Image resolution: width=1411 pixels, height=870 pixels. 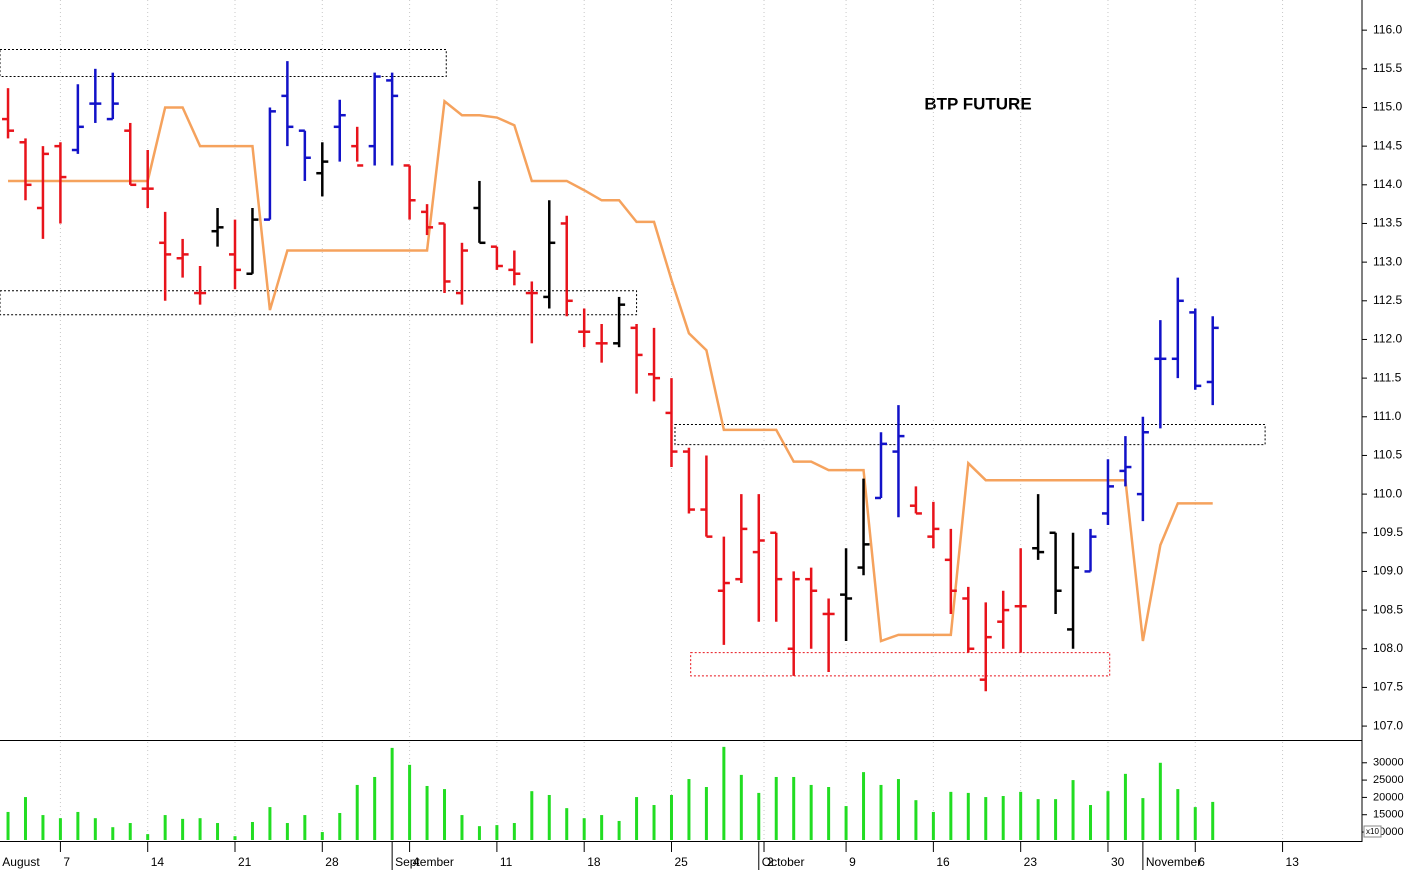 What do you see at coordinates (66, 862) in the screenshot?
I see `x-tick-label: 7` at bounding box center [66, 862].